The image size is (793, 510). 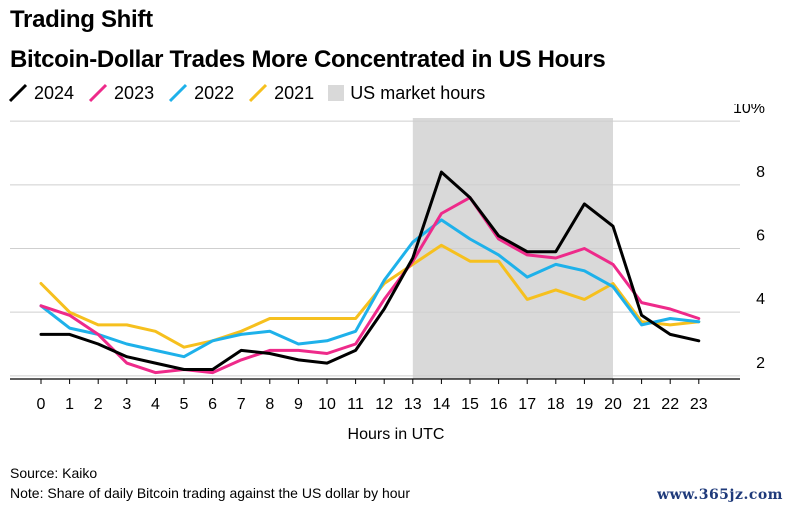 What do you see at coordinates (336, 93) in the screenshot?
I see `legend-swatch-us-hours` at bounding box center [336, 93].